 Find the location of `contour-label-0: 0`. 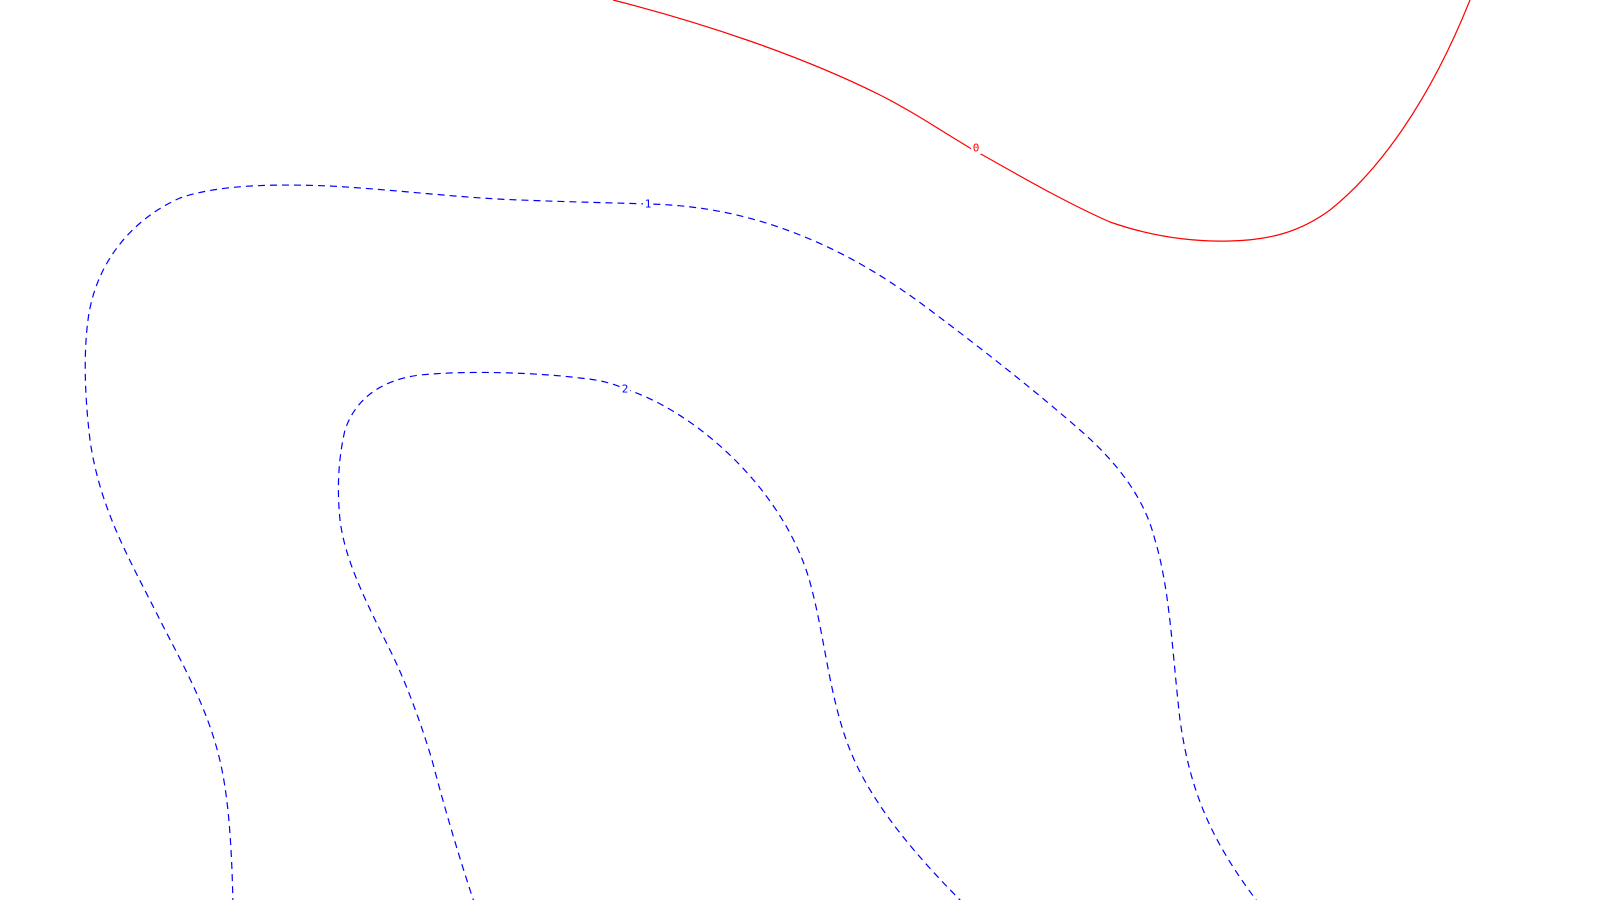

contour-label-0: 0 is located at coordinates (976, 148).